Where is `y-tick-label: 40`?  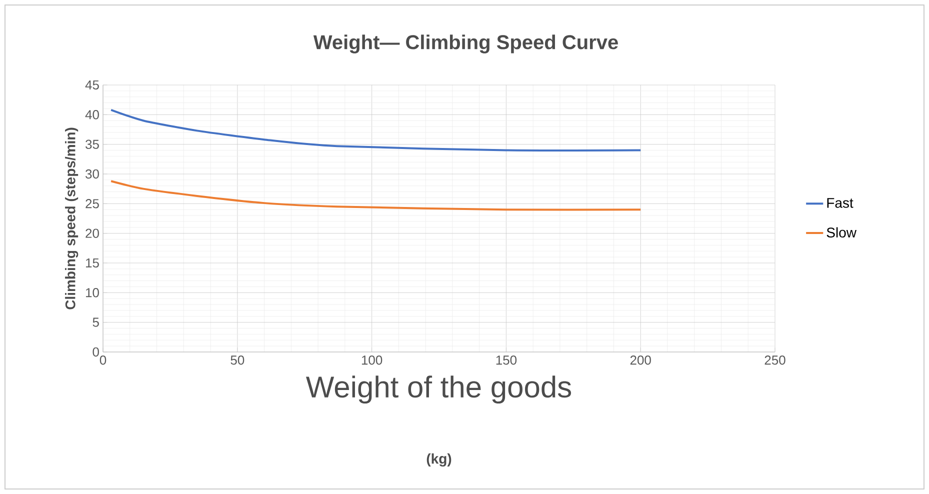
y-tick-label: 40 is located at coordinates (92, 115).